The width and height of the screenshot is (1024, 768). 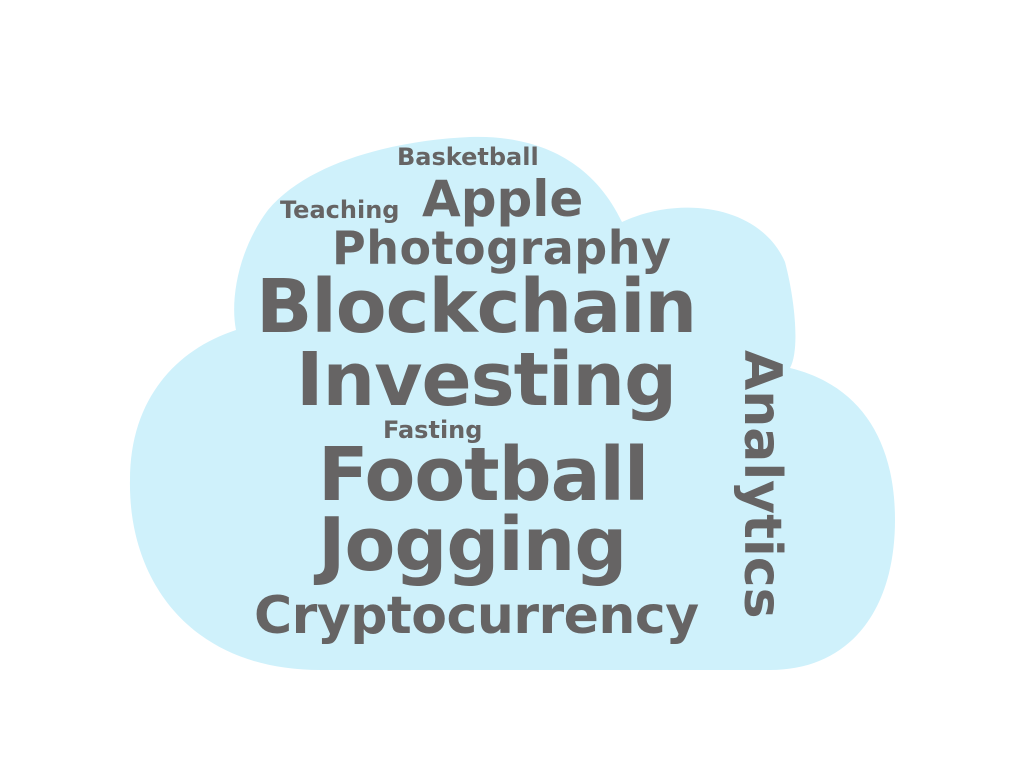 What do you see at coordinates (476, 307) in the screenshot?
I see `word-blockchain: Blockchain` at bounding box center [476, 307].